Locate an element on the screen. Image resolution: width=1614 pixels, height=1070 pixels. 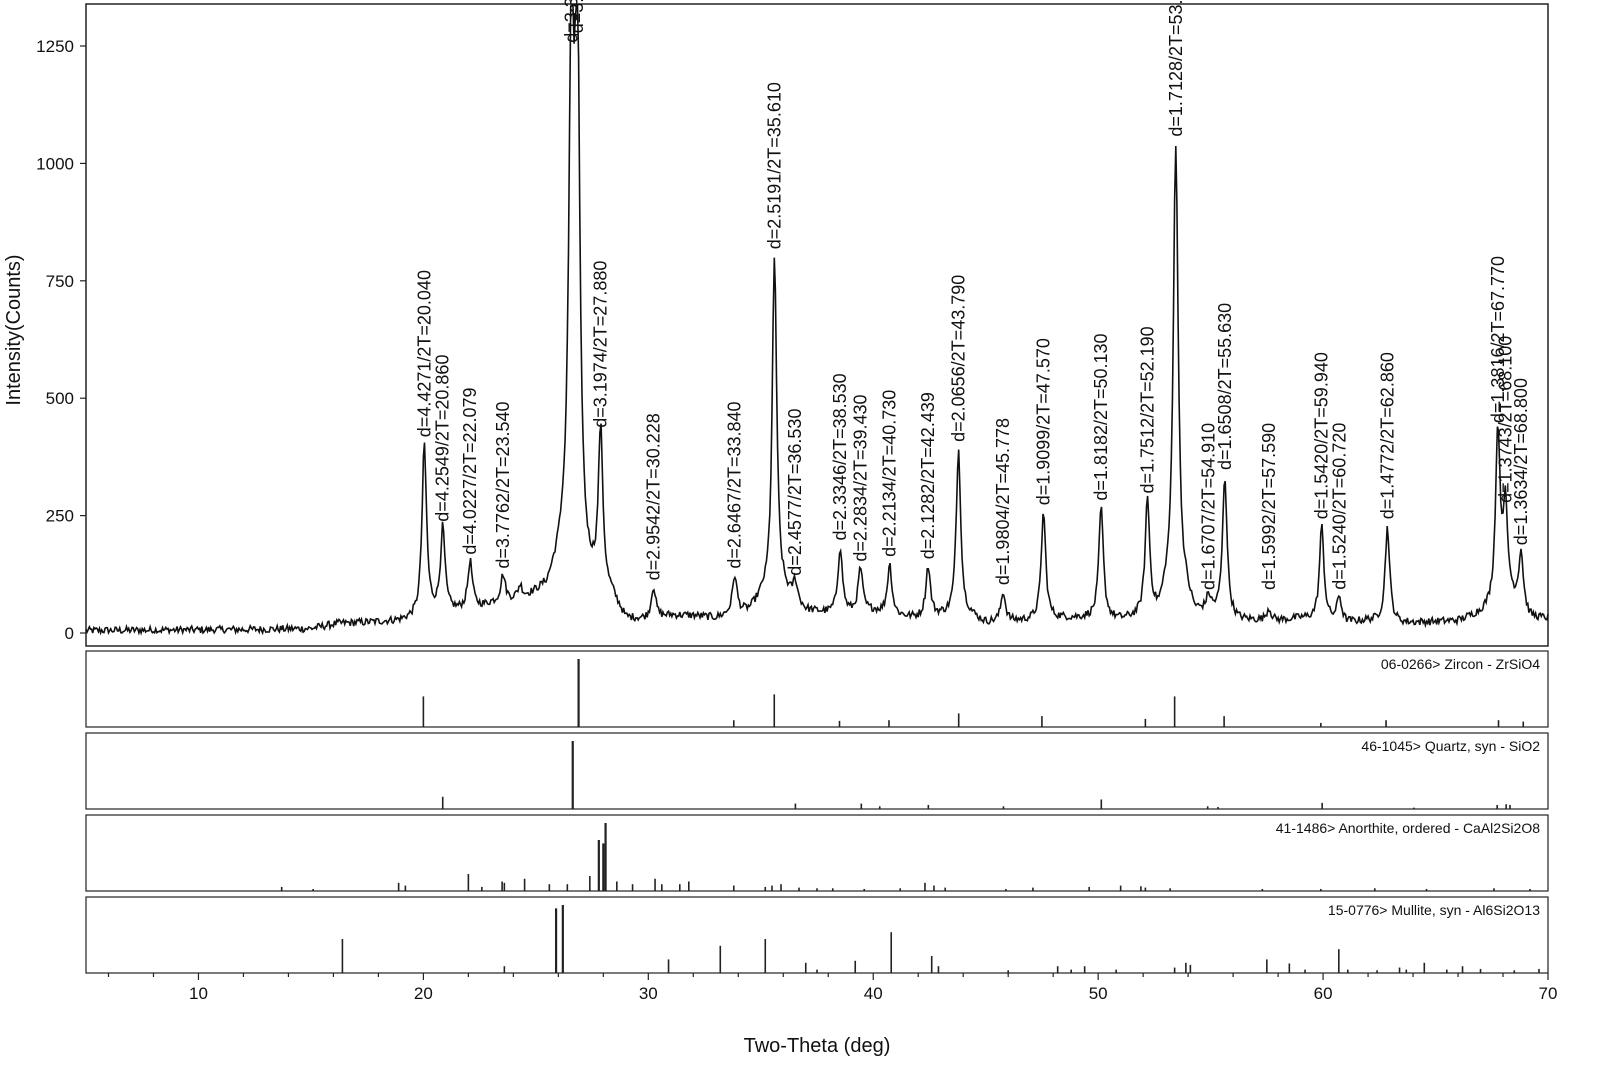
peak-label: d=1.6508/2T=55.630 is located at coordinates (1225, 386).